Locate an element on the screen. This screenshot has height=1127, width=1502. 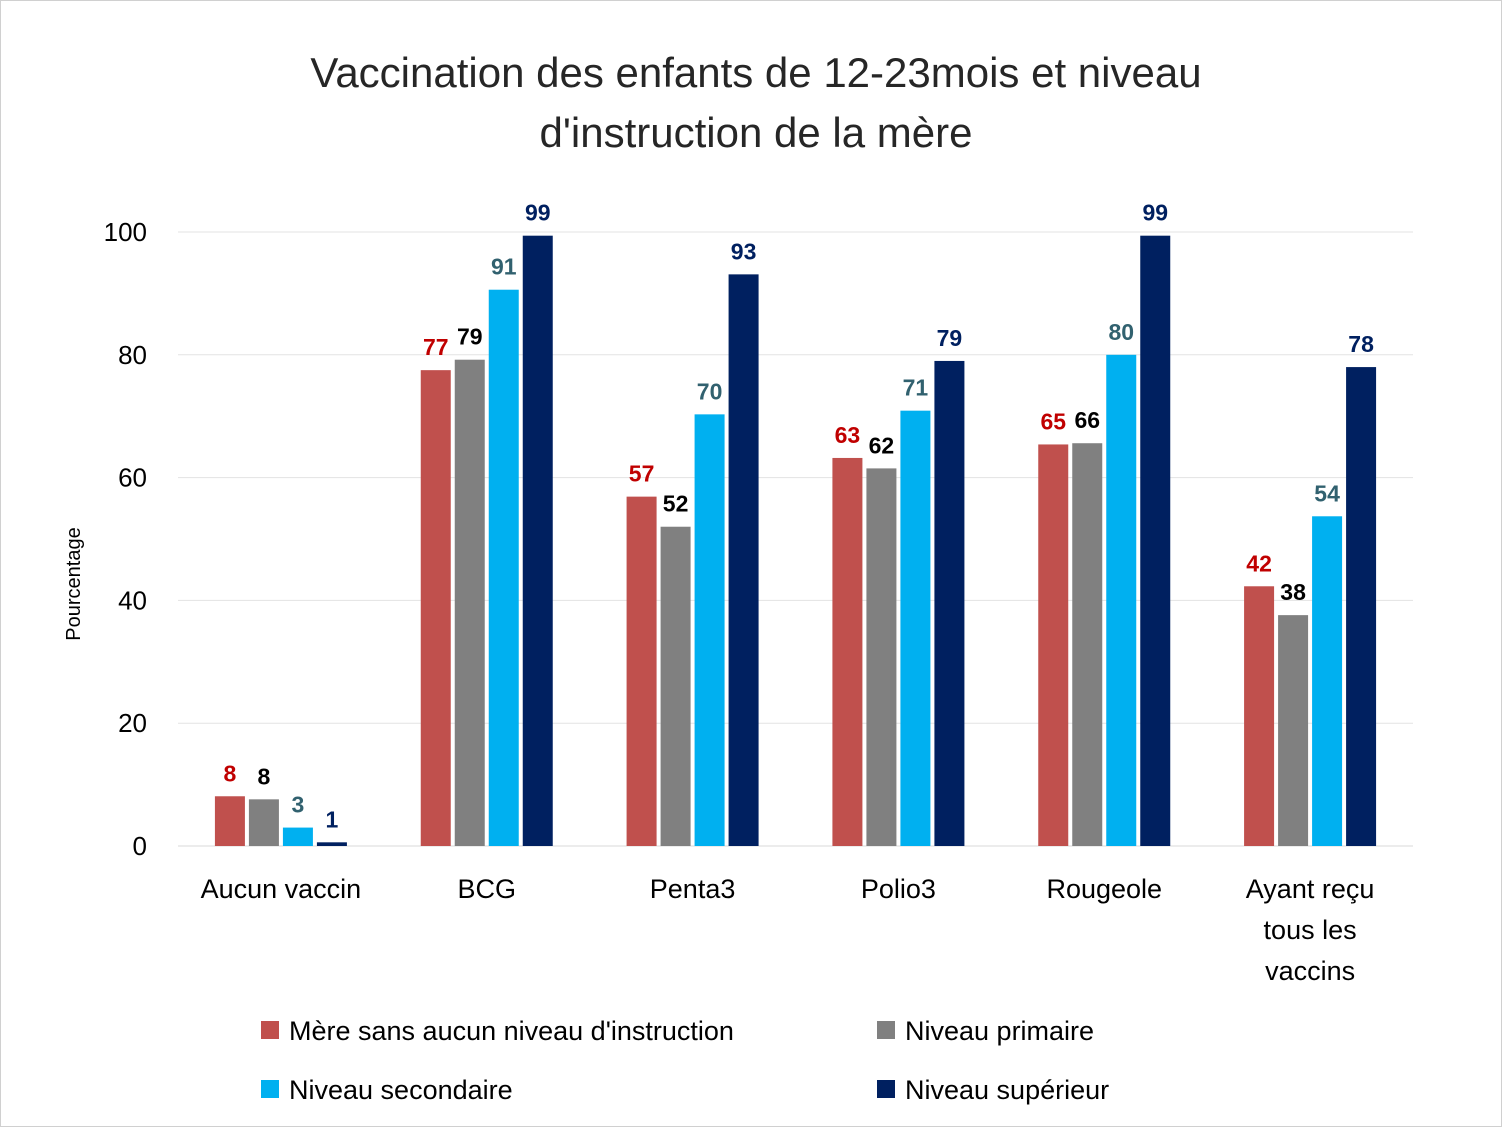
legend-label-0: Mère sans aucun niveau d'instruction is located at coordinates (511, 1031).